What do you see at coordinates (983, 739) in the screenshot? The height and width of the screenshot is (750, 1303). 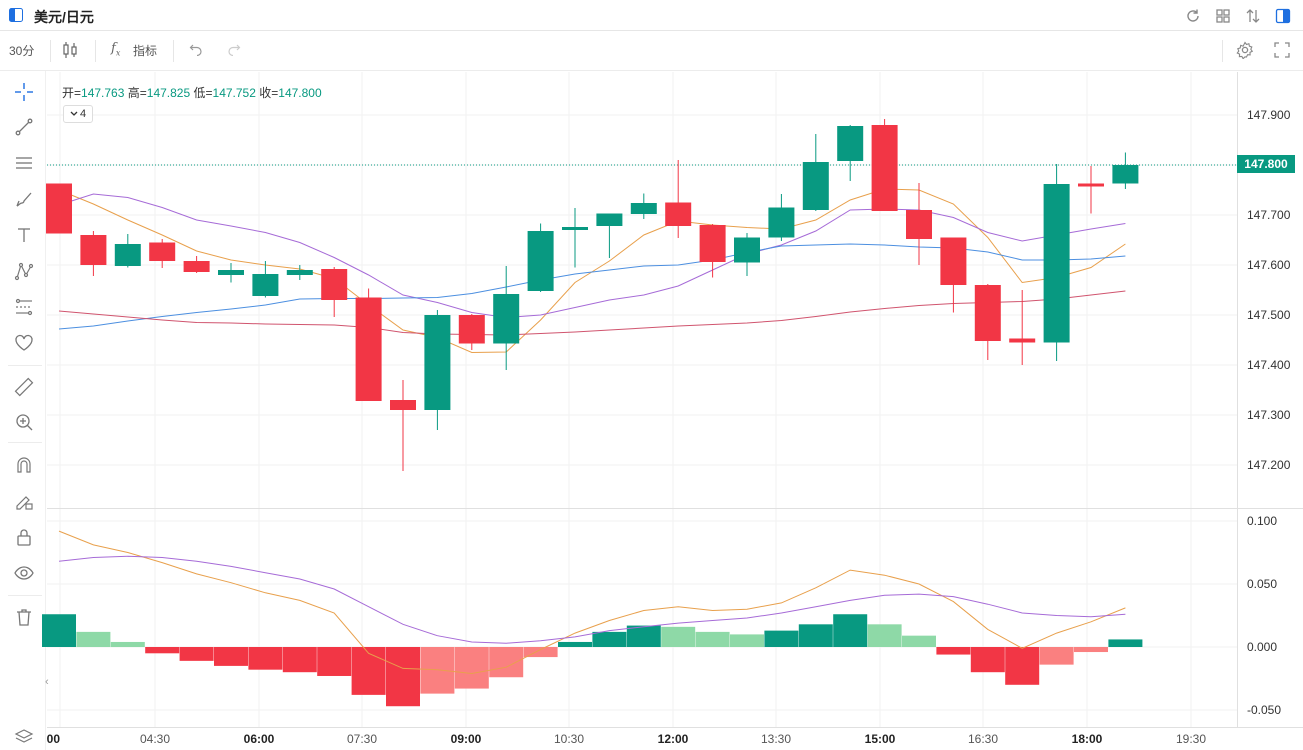 I see `x-axis-tick-label: 16:30` at bounding box center [983, 739].